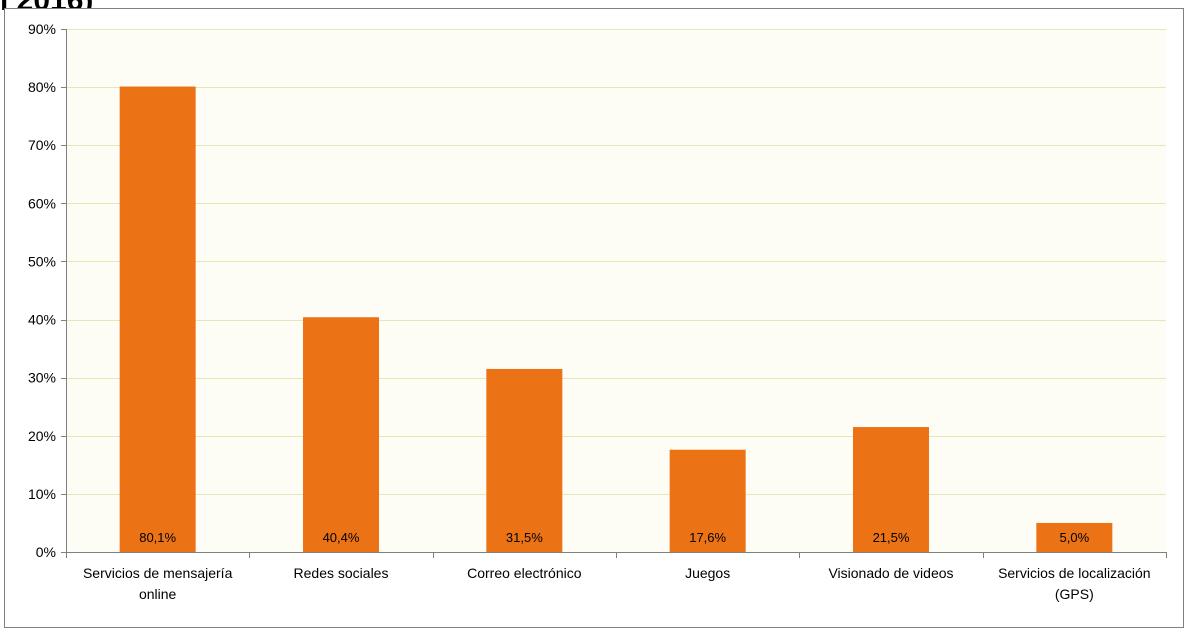  Describe the element at coordinates (46, 552) in the screenshot. I see `y-tick-label: 0%` at that location.